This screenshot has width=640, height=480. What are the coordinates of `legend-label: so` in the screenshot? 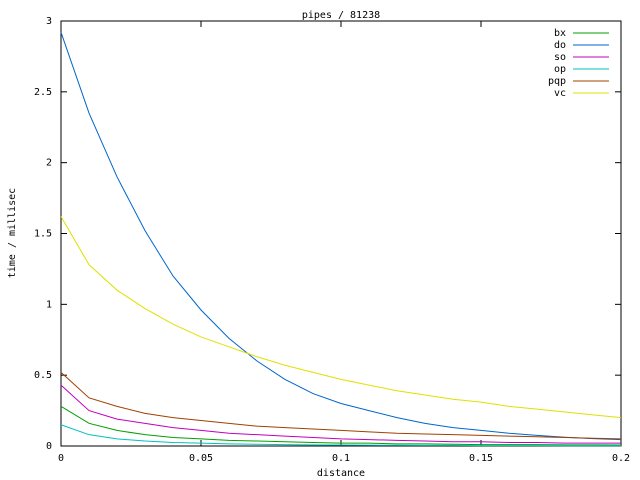 It's located at (560, 57).